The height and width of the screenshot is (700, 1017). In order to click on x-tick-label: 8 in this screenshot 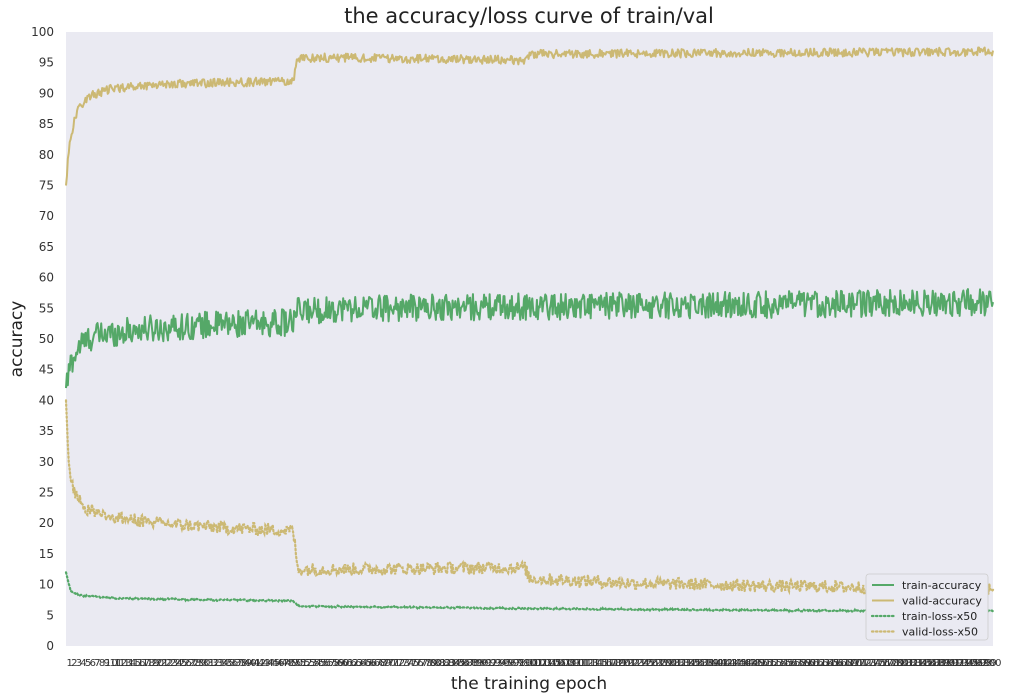, I will do `click(102, 663)`.